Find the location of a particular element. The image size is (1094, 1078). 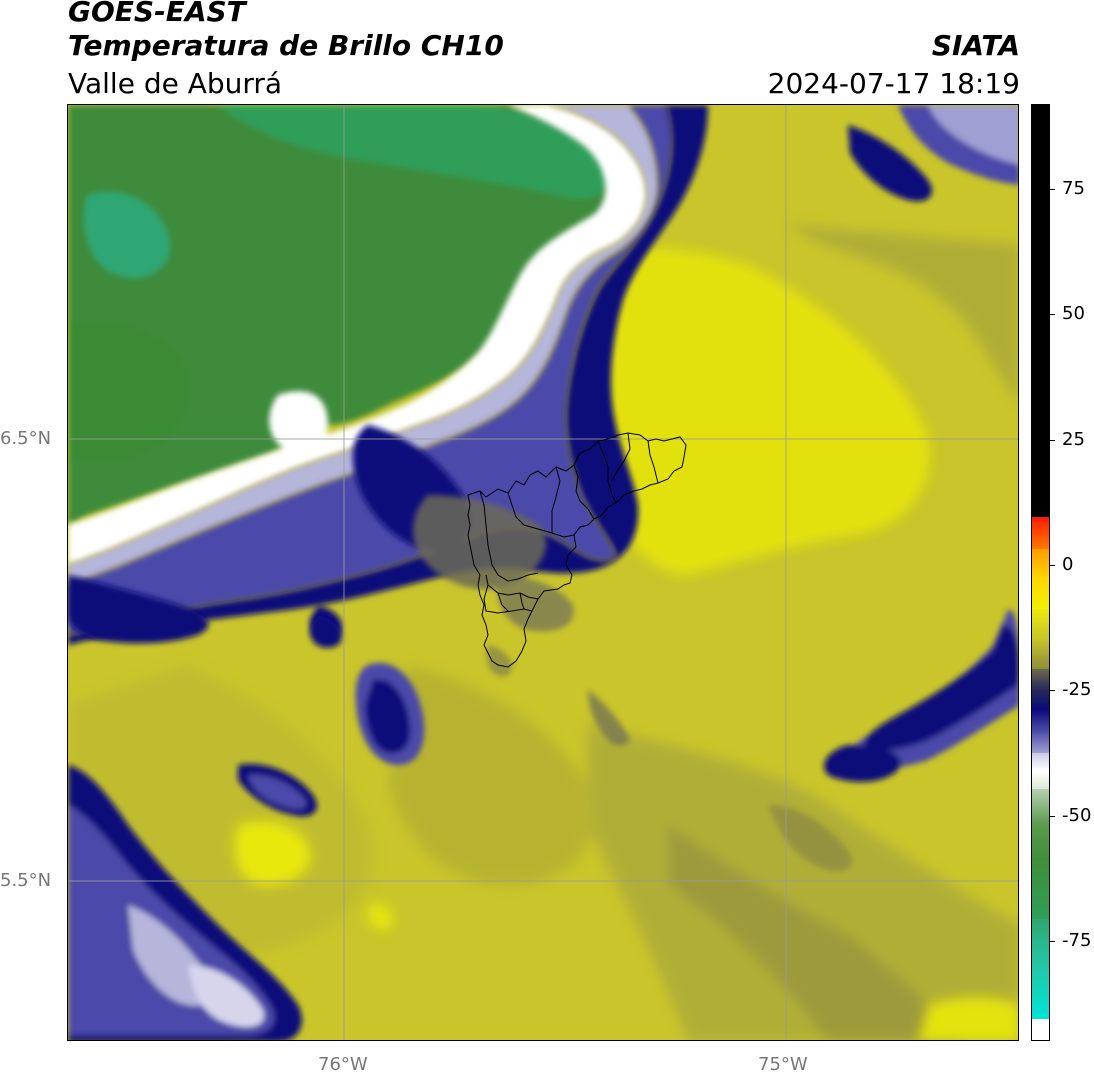

temperature-colorbar is located at coordinates (1040, 572).